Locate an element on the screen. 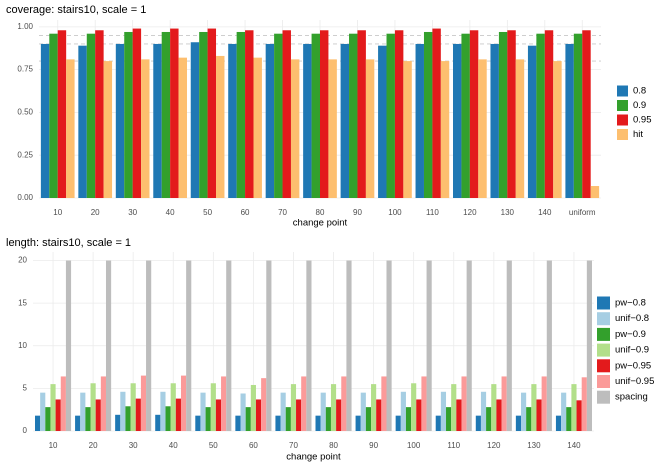  legend-label: spacing is located at coordinates (631, 397).